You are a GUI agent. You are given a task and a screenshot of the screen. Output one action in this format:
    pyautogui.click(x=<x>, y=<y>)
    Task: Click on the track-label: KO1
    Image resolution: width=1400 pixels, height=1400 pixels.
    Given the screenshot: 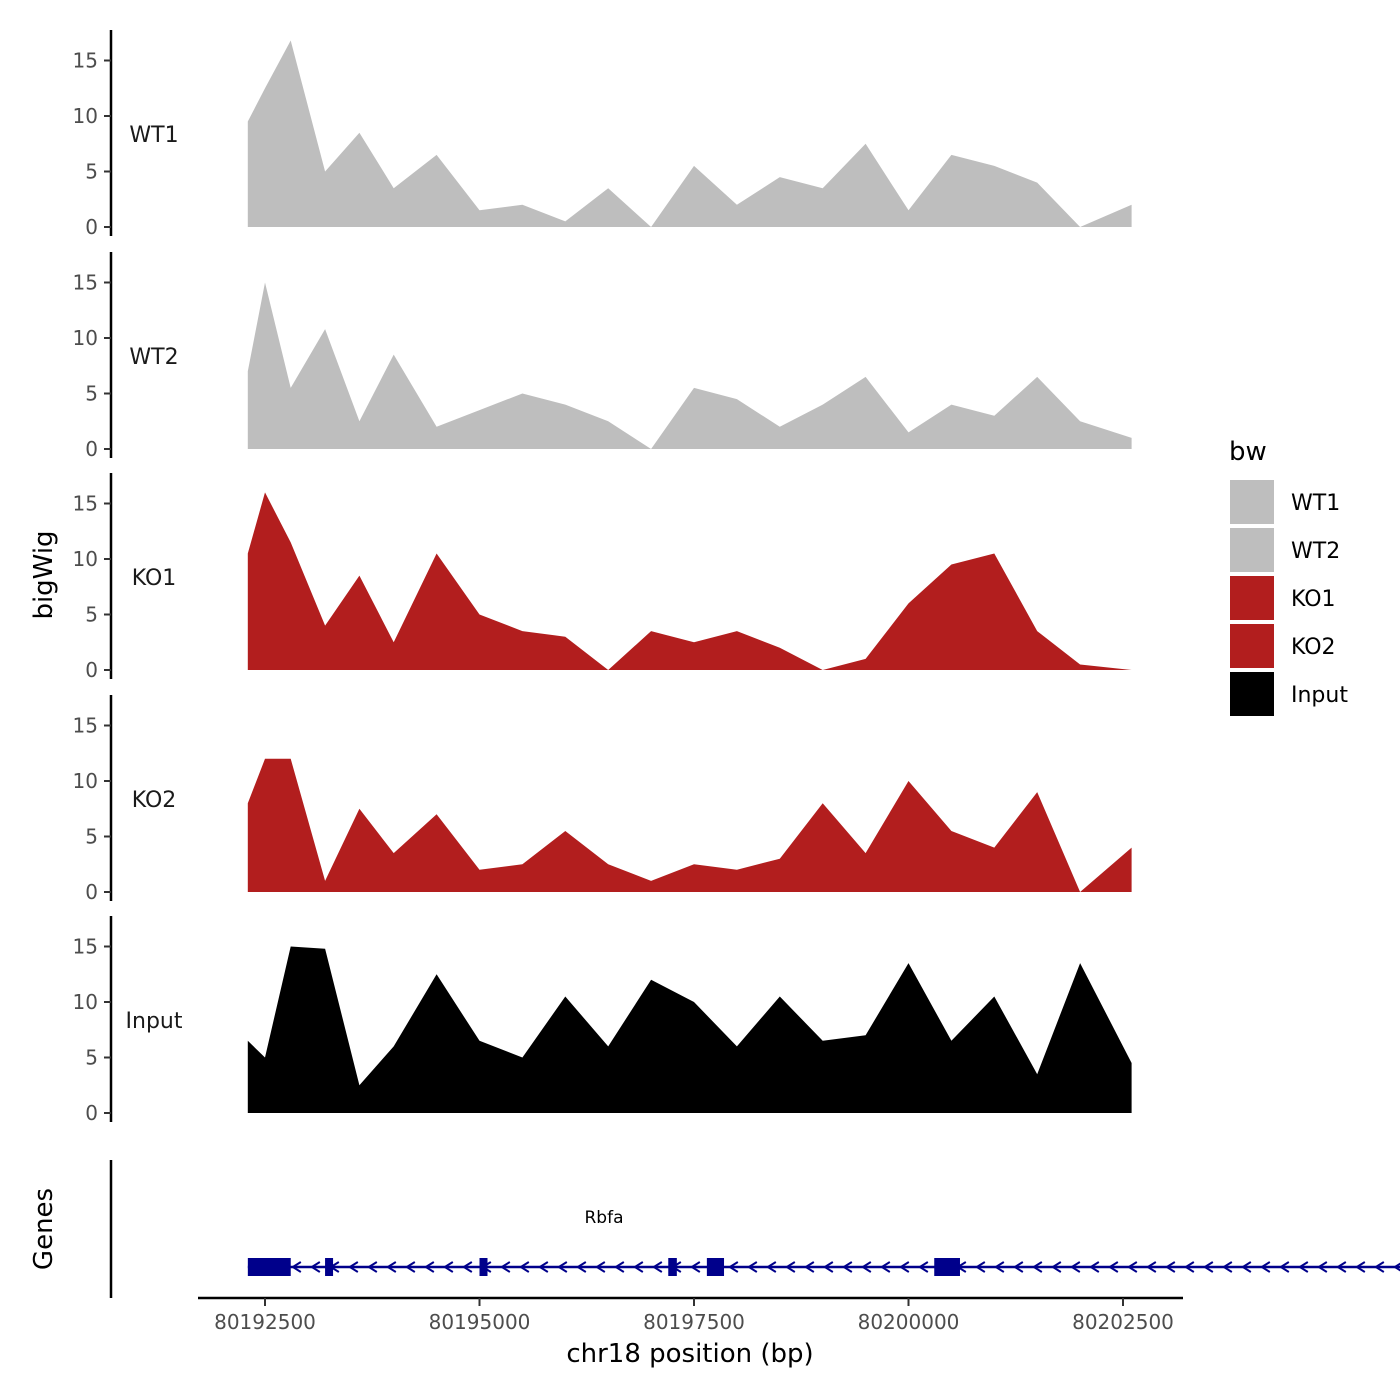 What is the action you would take?
    pyautogui.click(x=154, y=578)
    